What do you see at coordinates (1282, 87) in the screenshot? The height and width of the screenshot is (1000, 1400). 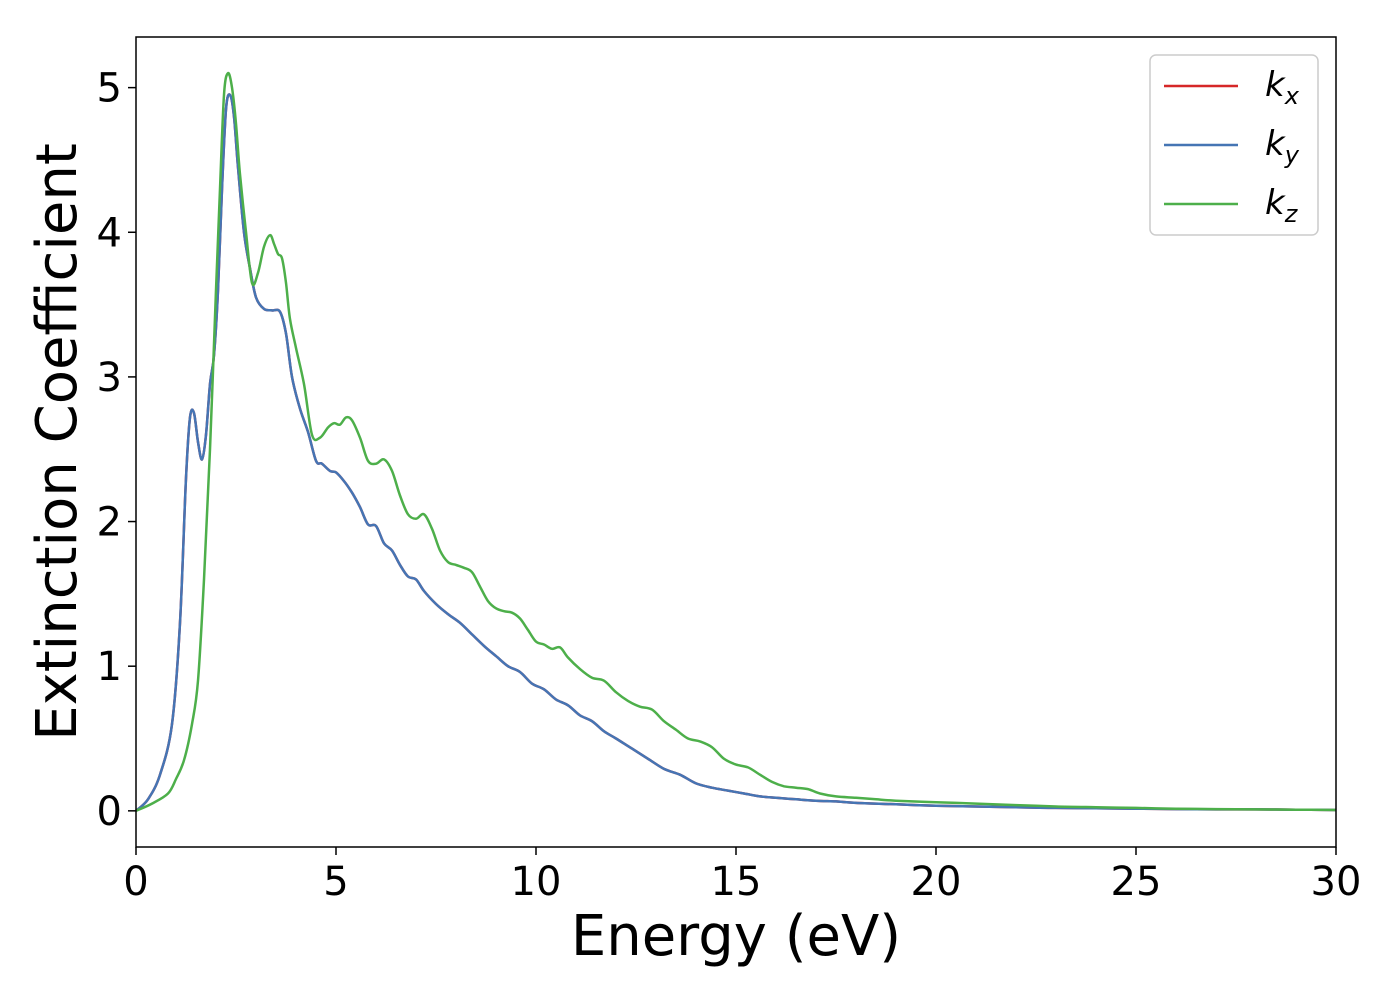 I see `legend-label-kx: kx` at bounding box center [1282, 87].